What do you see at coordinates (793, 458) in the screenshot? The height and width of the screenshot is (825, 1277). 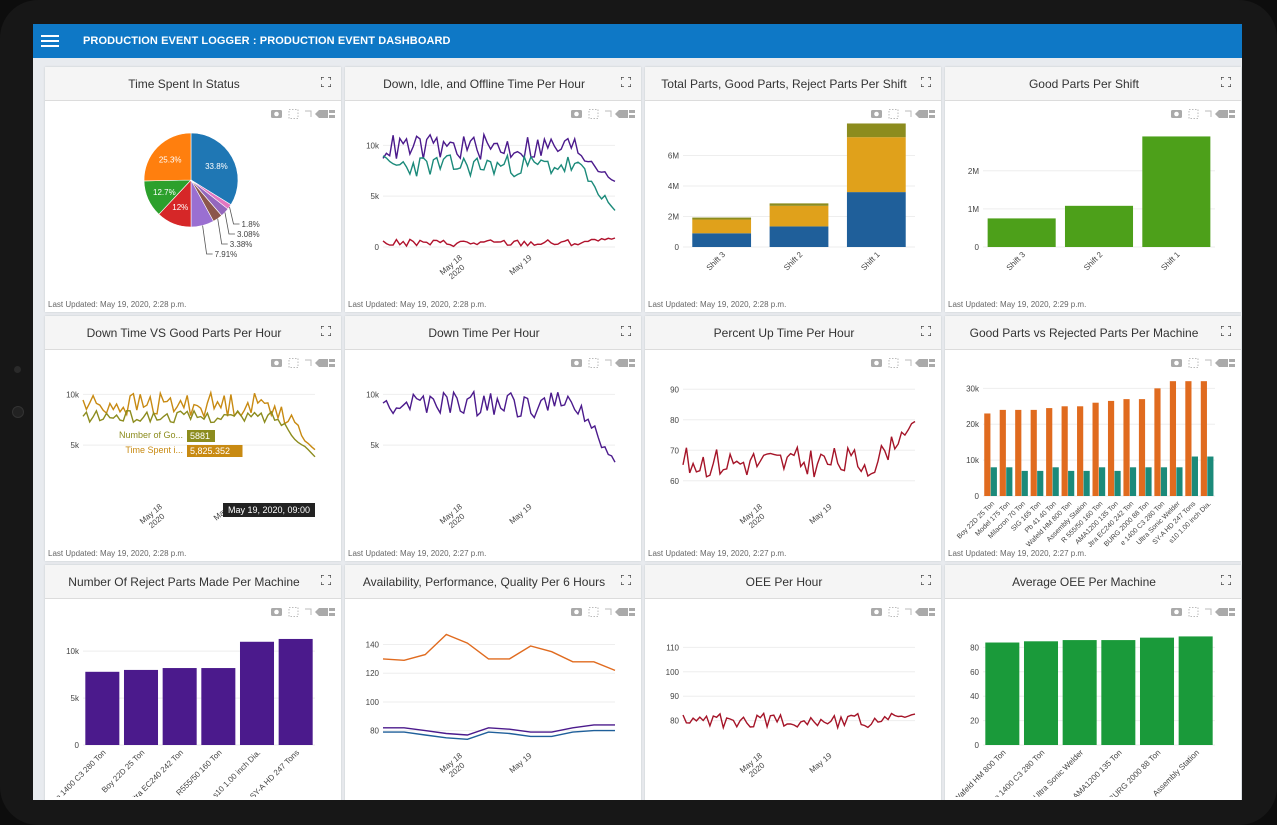 I see `chart-area: 60 70 80 90 May 18 2020 May 19` at bounding box center [793, 458].